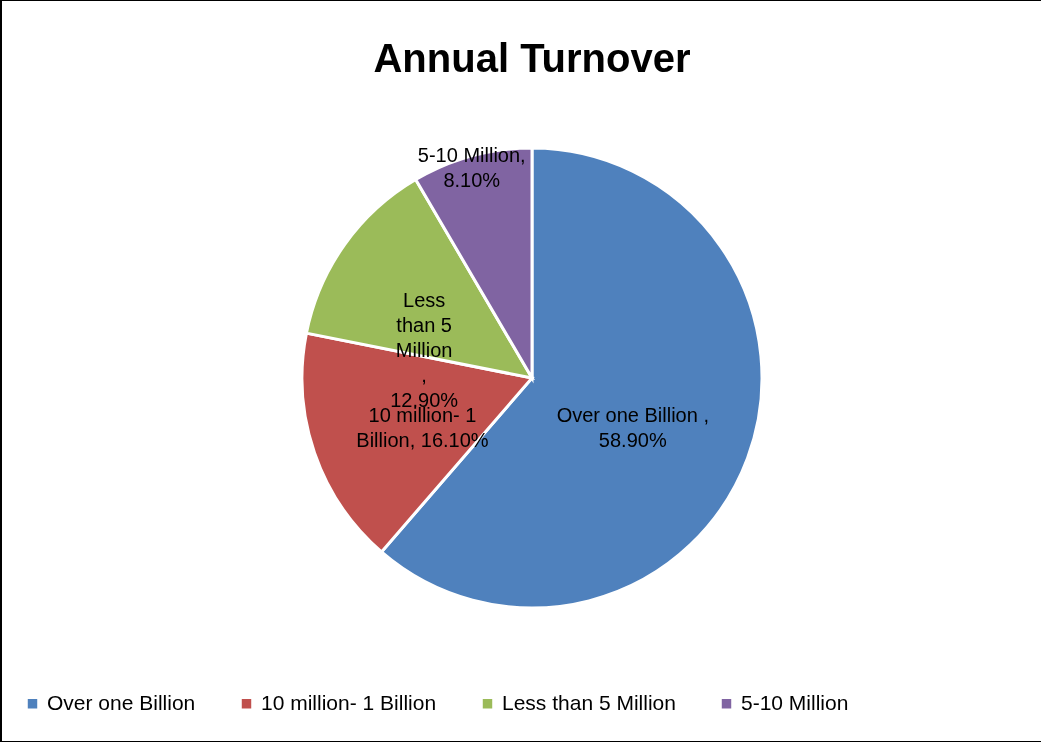  I want to click on data-label: Over one Billion , 58.90%, so click(632, 427).